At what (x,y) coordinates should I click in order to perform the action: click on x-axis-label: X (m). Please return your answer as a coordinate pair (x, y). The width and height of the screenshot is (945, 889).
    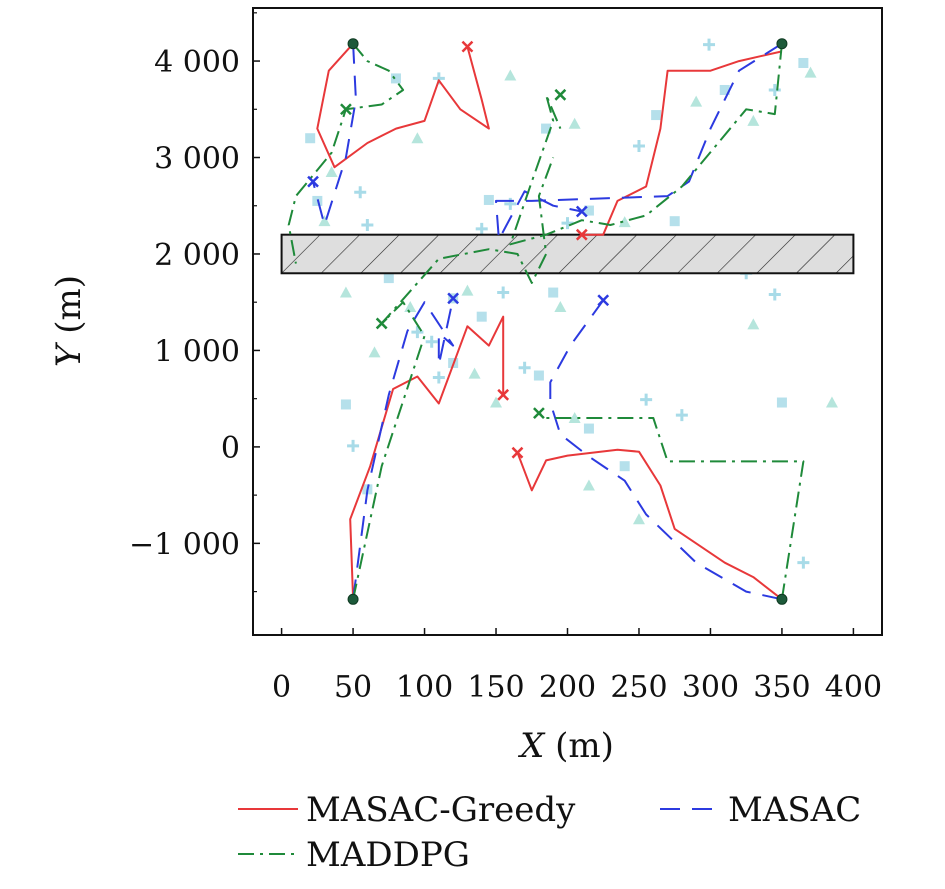
    Looking at the image, I should click on (565, 746).